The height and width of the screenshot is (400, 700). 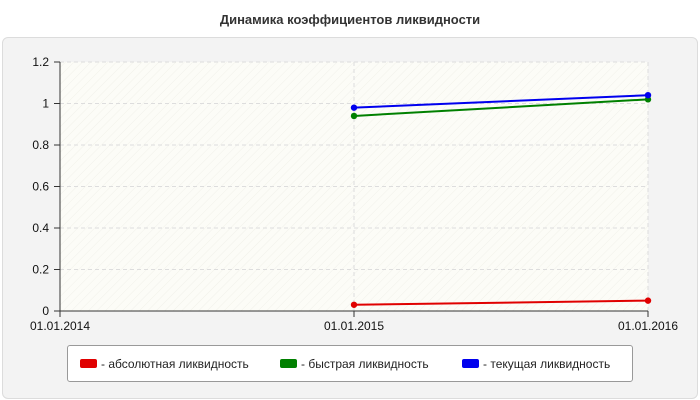 What do you see at coordinates (40, 145) in the screenshot?
I see `y-tick-label: 0.8` at bounding box center [40, 145].